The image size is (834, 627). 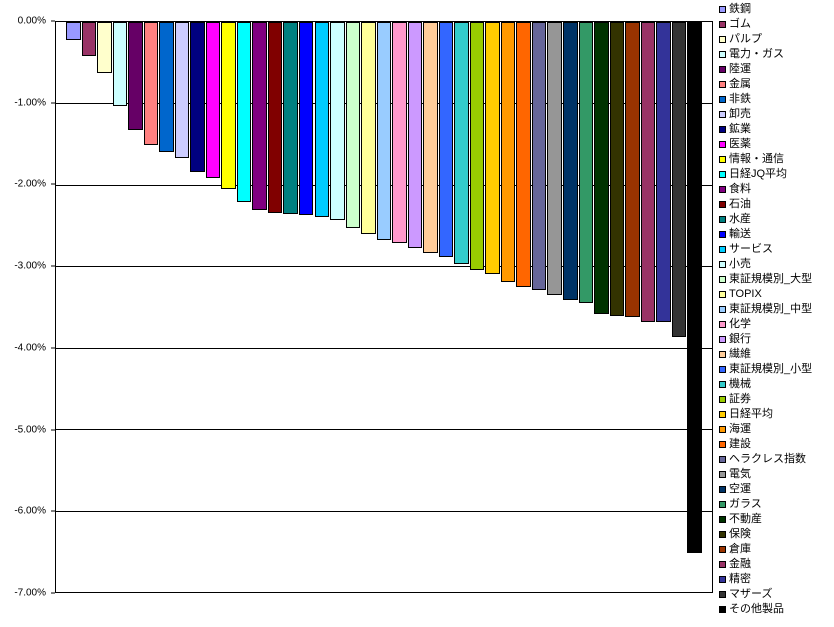 I want to click on y-axis-tick-label: -4.00%, so click(x=30, y=348).